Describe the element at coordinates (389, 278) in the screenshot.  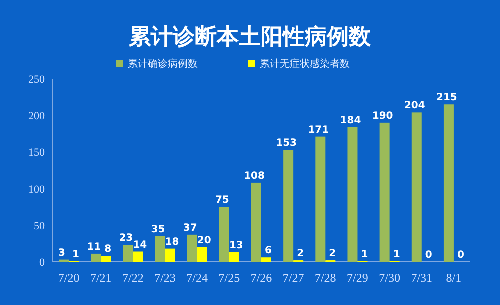
I see `x-tick-label: 7/30` at that location.